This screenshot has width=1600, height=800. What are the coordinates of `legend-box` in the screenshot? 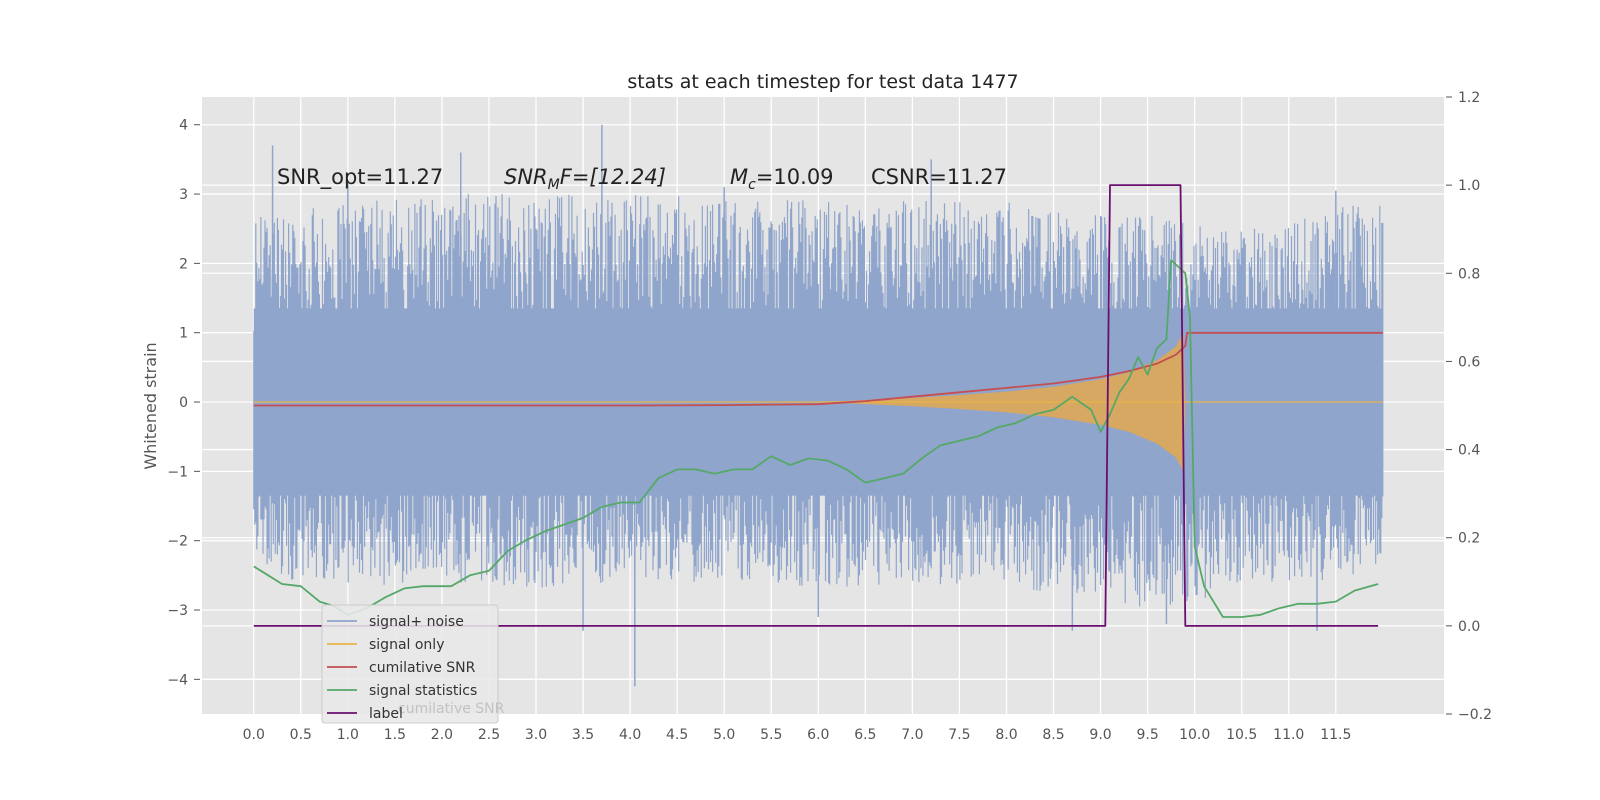 It's located at (410, 664).